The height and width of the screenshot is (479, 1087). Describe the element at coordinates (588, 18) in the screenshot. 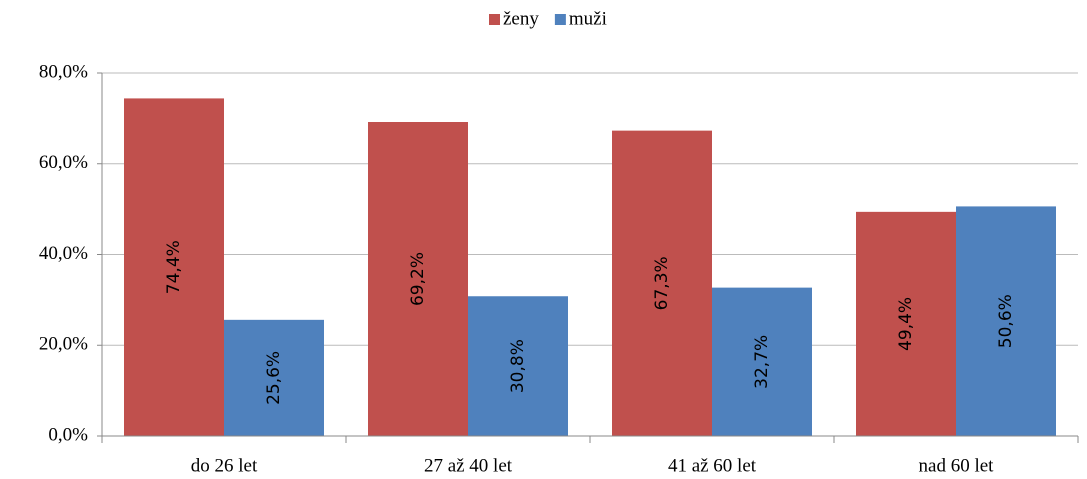

I see `legend-label: muži` at that location.